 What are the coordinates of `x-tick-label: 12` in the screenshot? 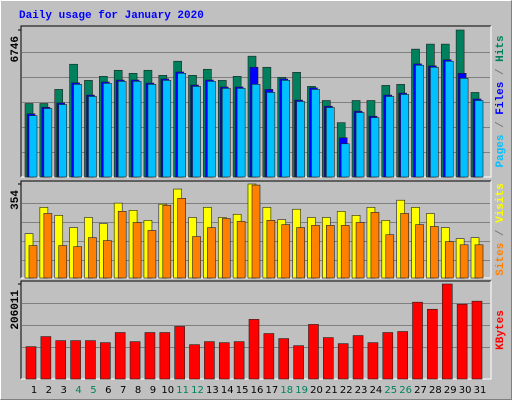 It's located at (197, 390).